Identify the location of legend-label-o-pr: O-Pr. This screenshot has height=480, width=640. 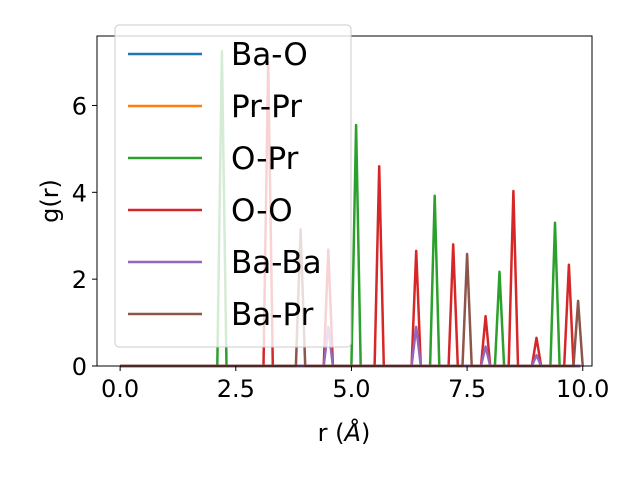
(265, 159).